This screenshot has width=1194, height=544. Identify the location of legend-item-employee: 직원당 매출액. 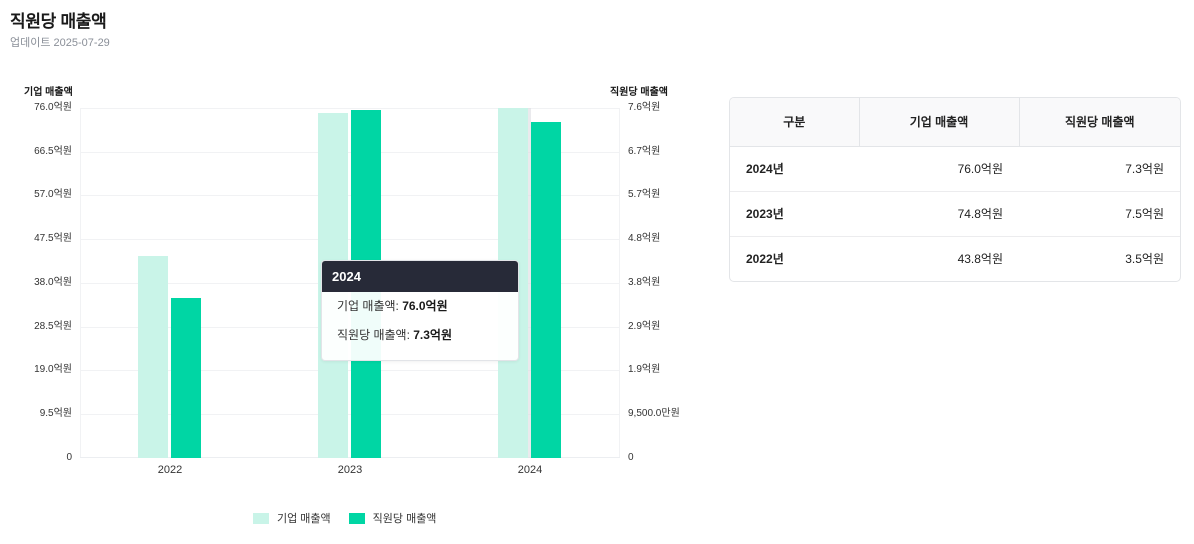
(392, 518).